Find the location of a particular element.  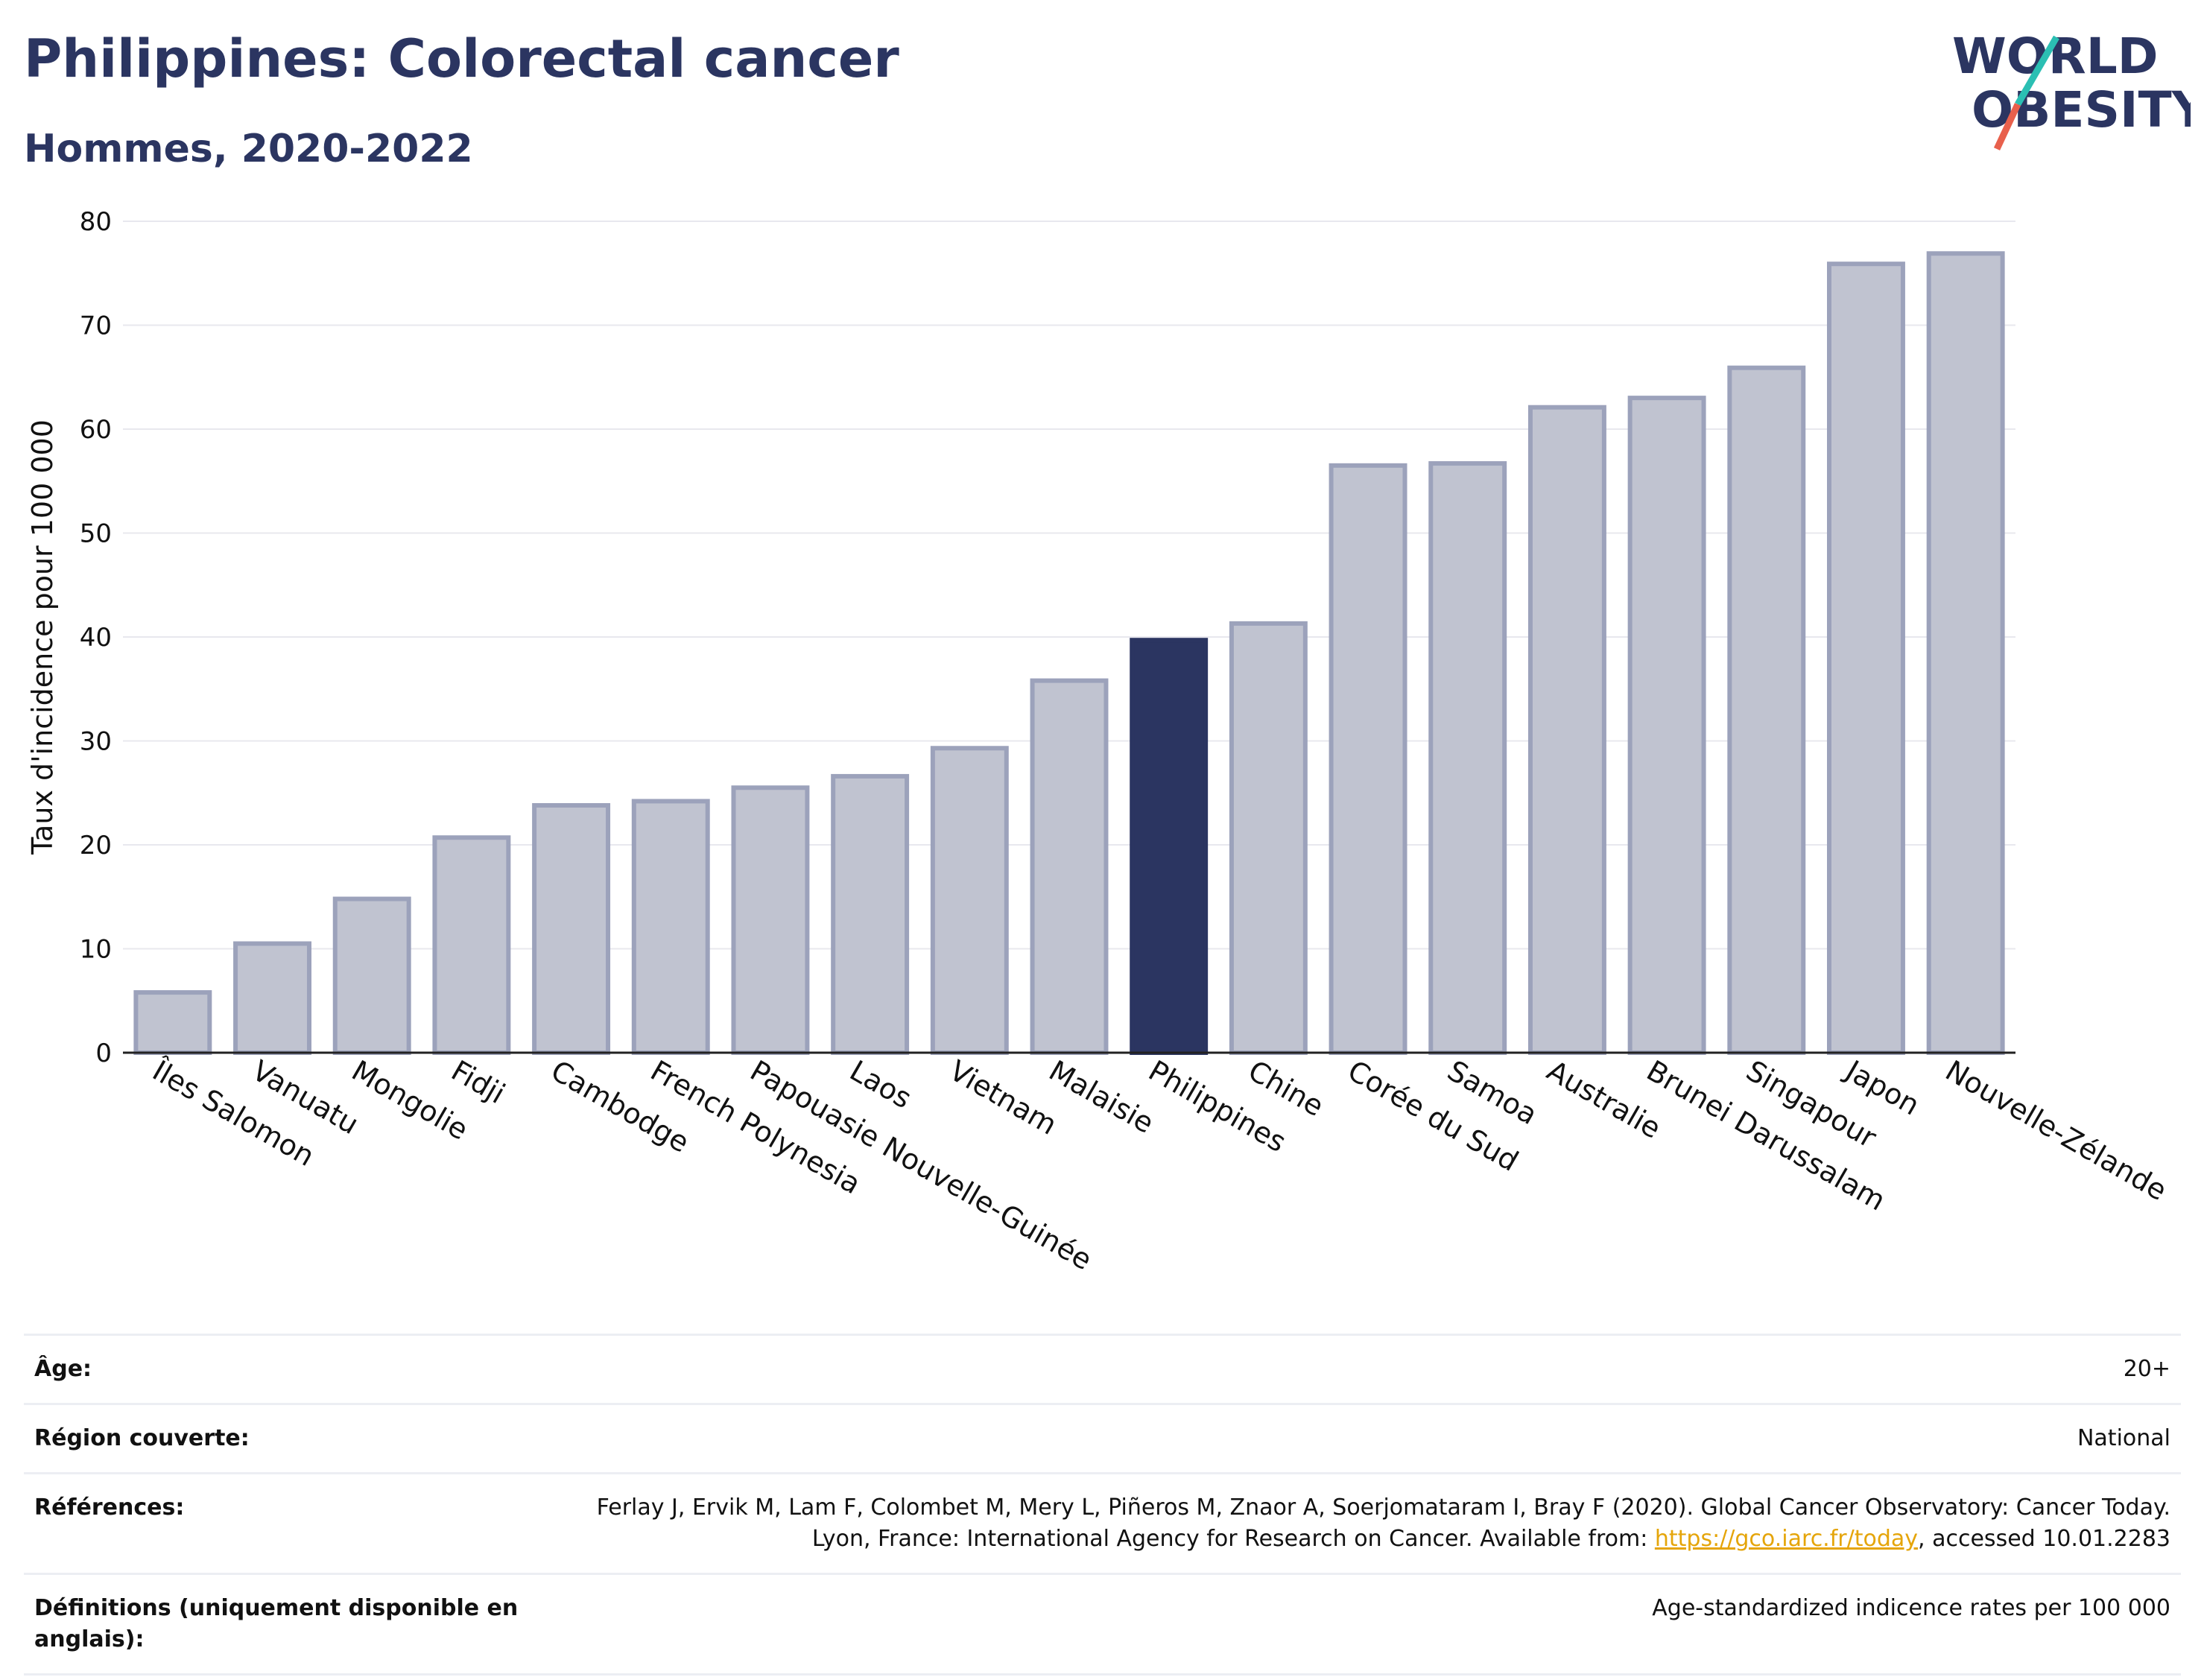

x-tick-label: Australie is located at coordinates (1604, 1099).